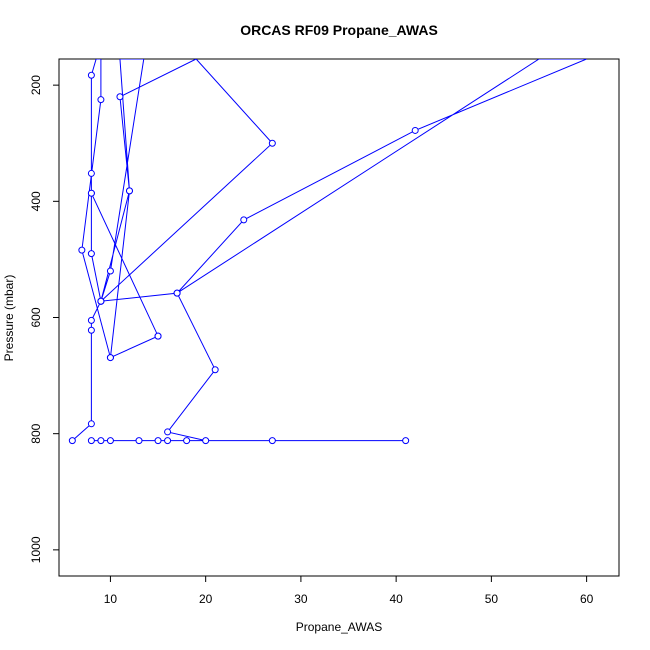 This screenshot has width=650, height=650. What do you see at coordinates (339, 627) in the screenshot?
I see `x-axis-label: Propane_AWAS` at bounding box center [339, 627].